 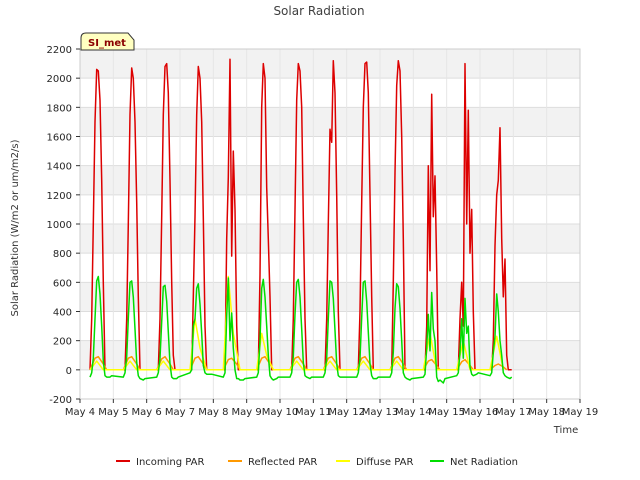 I want to click on station-badge-box, so click(x=107, y=41).